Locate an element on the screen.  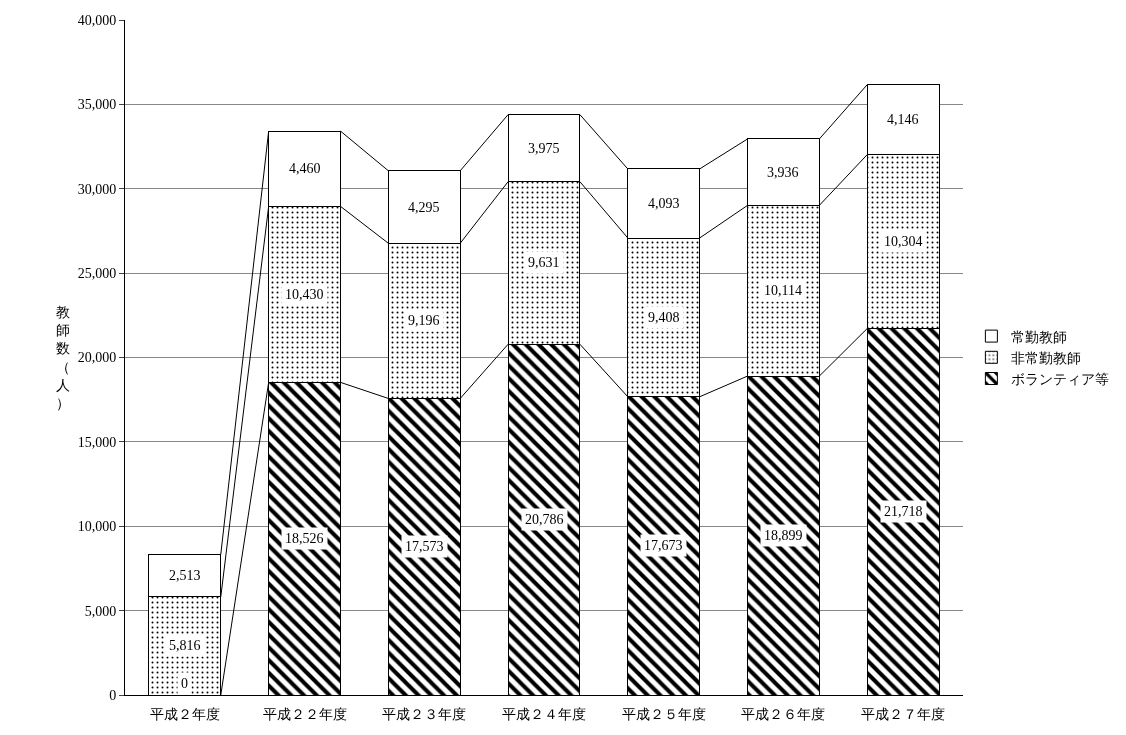
y-axis-title: 教師数（人） is located at coordinates (63, 357).